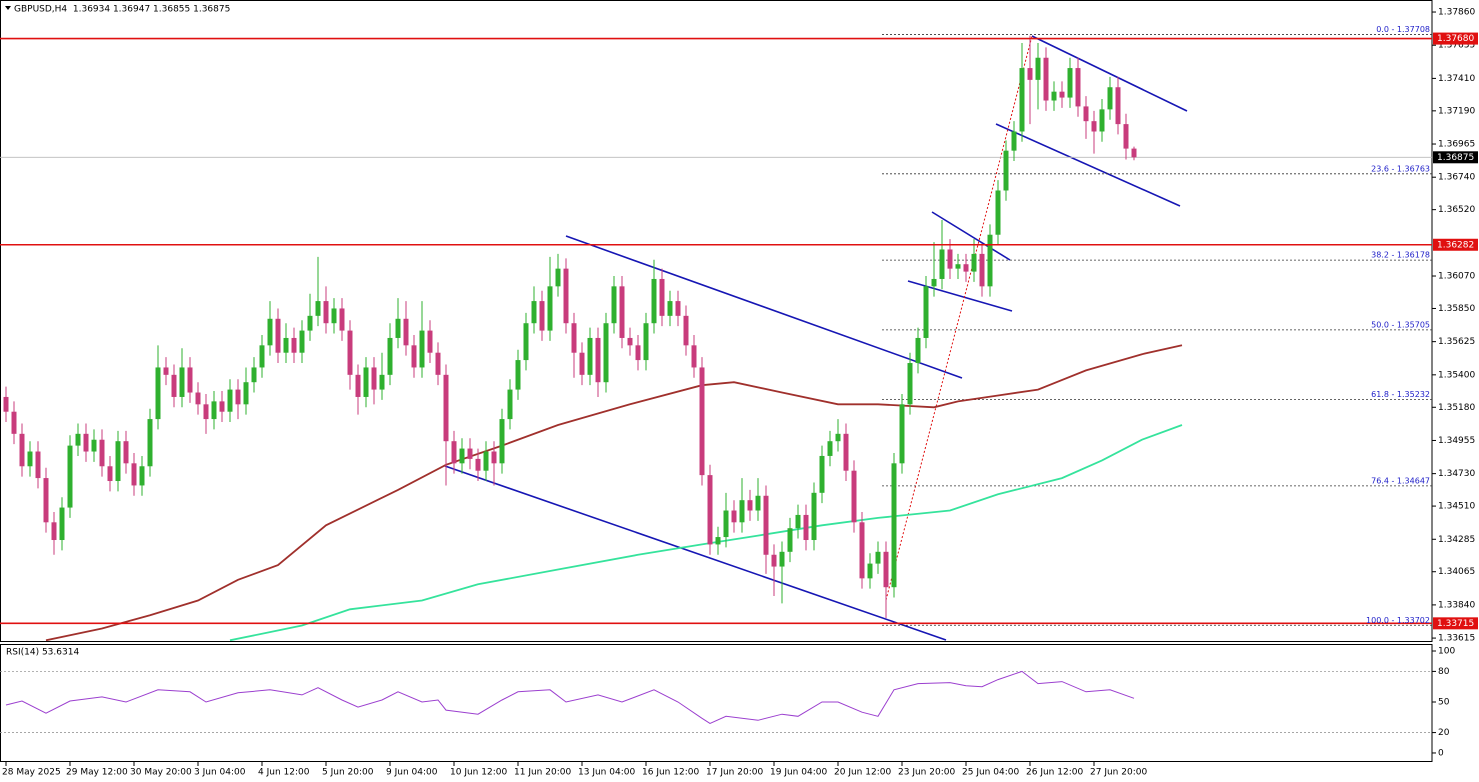 Image resolution: width=1479 pixels, height=782 pixels. I want to click on fib-diagonal, so click(959, 318).